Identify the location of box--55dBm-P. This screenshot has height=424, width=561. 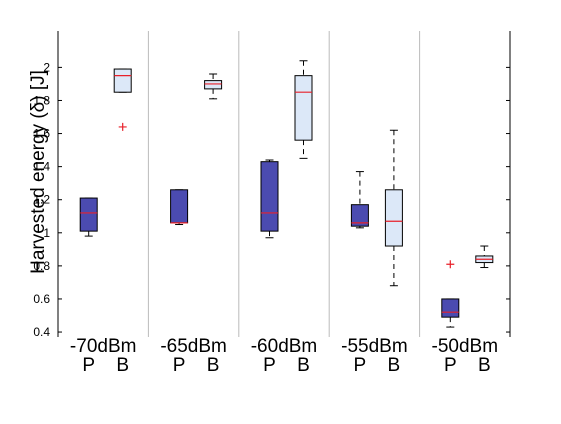
(359, 200).